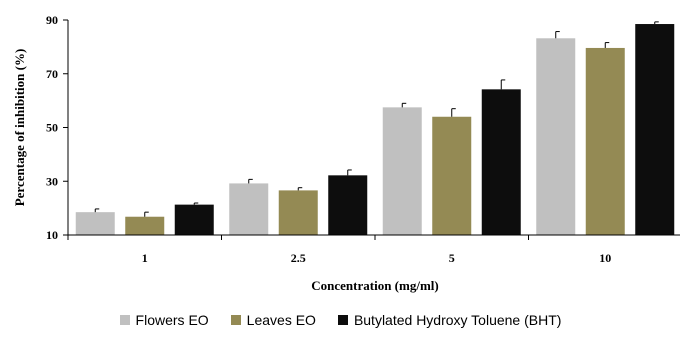 This screenshot has height=338, width=681. What do you see at coordinates (52, 128) in the screenshot?
I see `y-tick-label: 50` at bounding box center [52, 128].